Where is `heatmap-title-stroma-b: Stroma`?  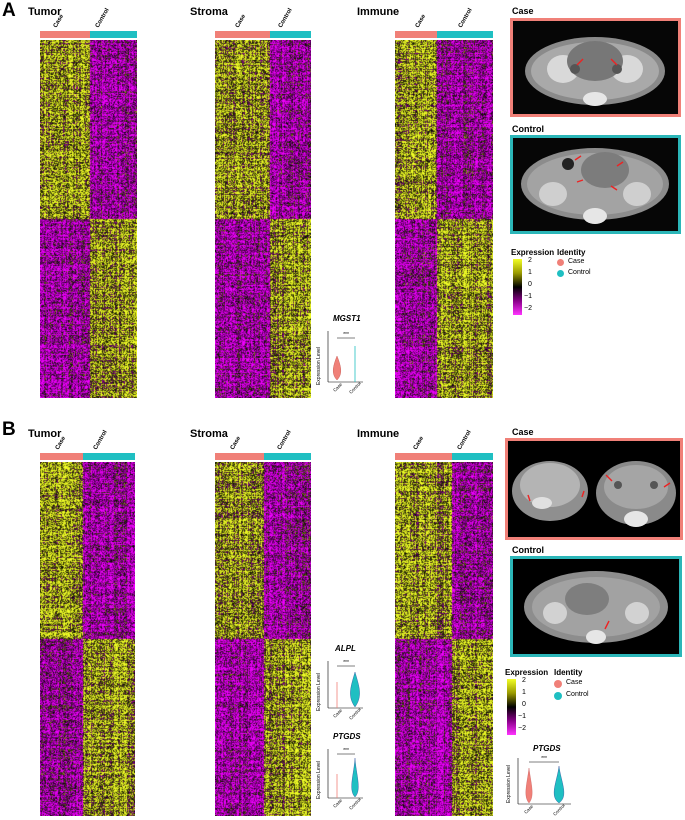
heatmap-title-stroma-b: Stroma is located at coordinates (209, 434).